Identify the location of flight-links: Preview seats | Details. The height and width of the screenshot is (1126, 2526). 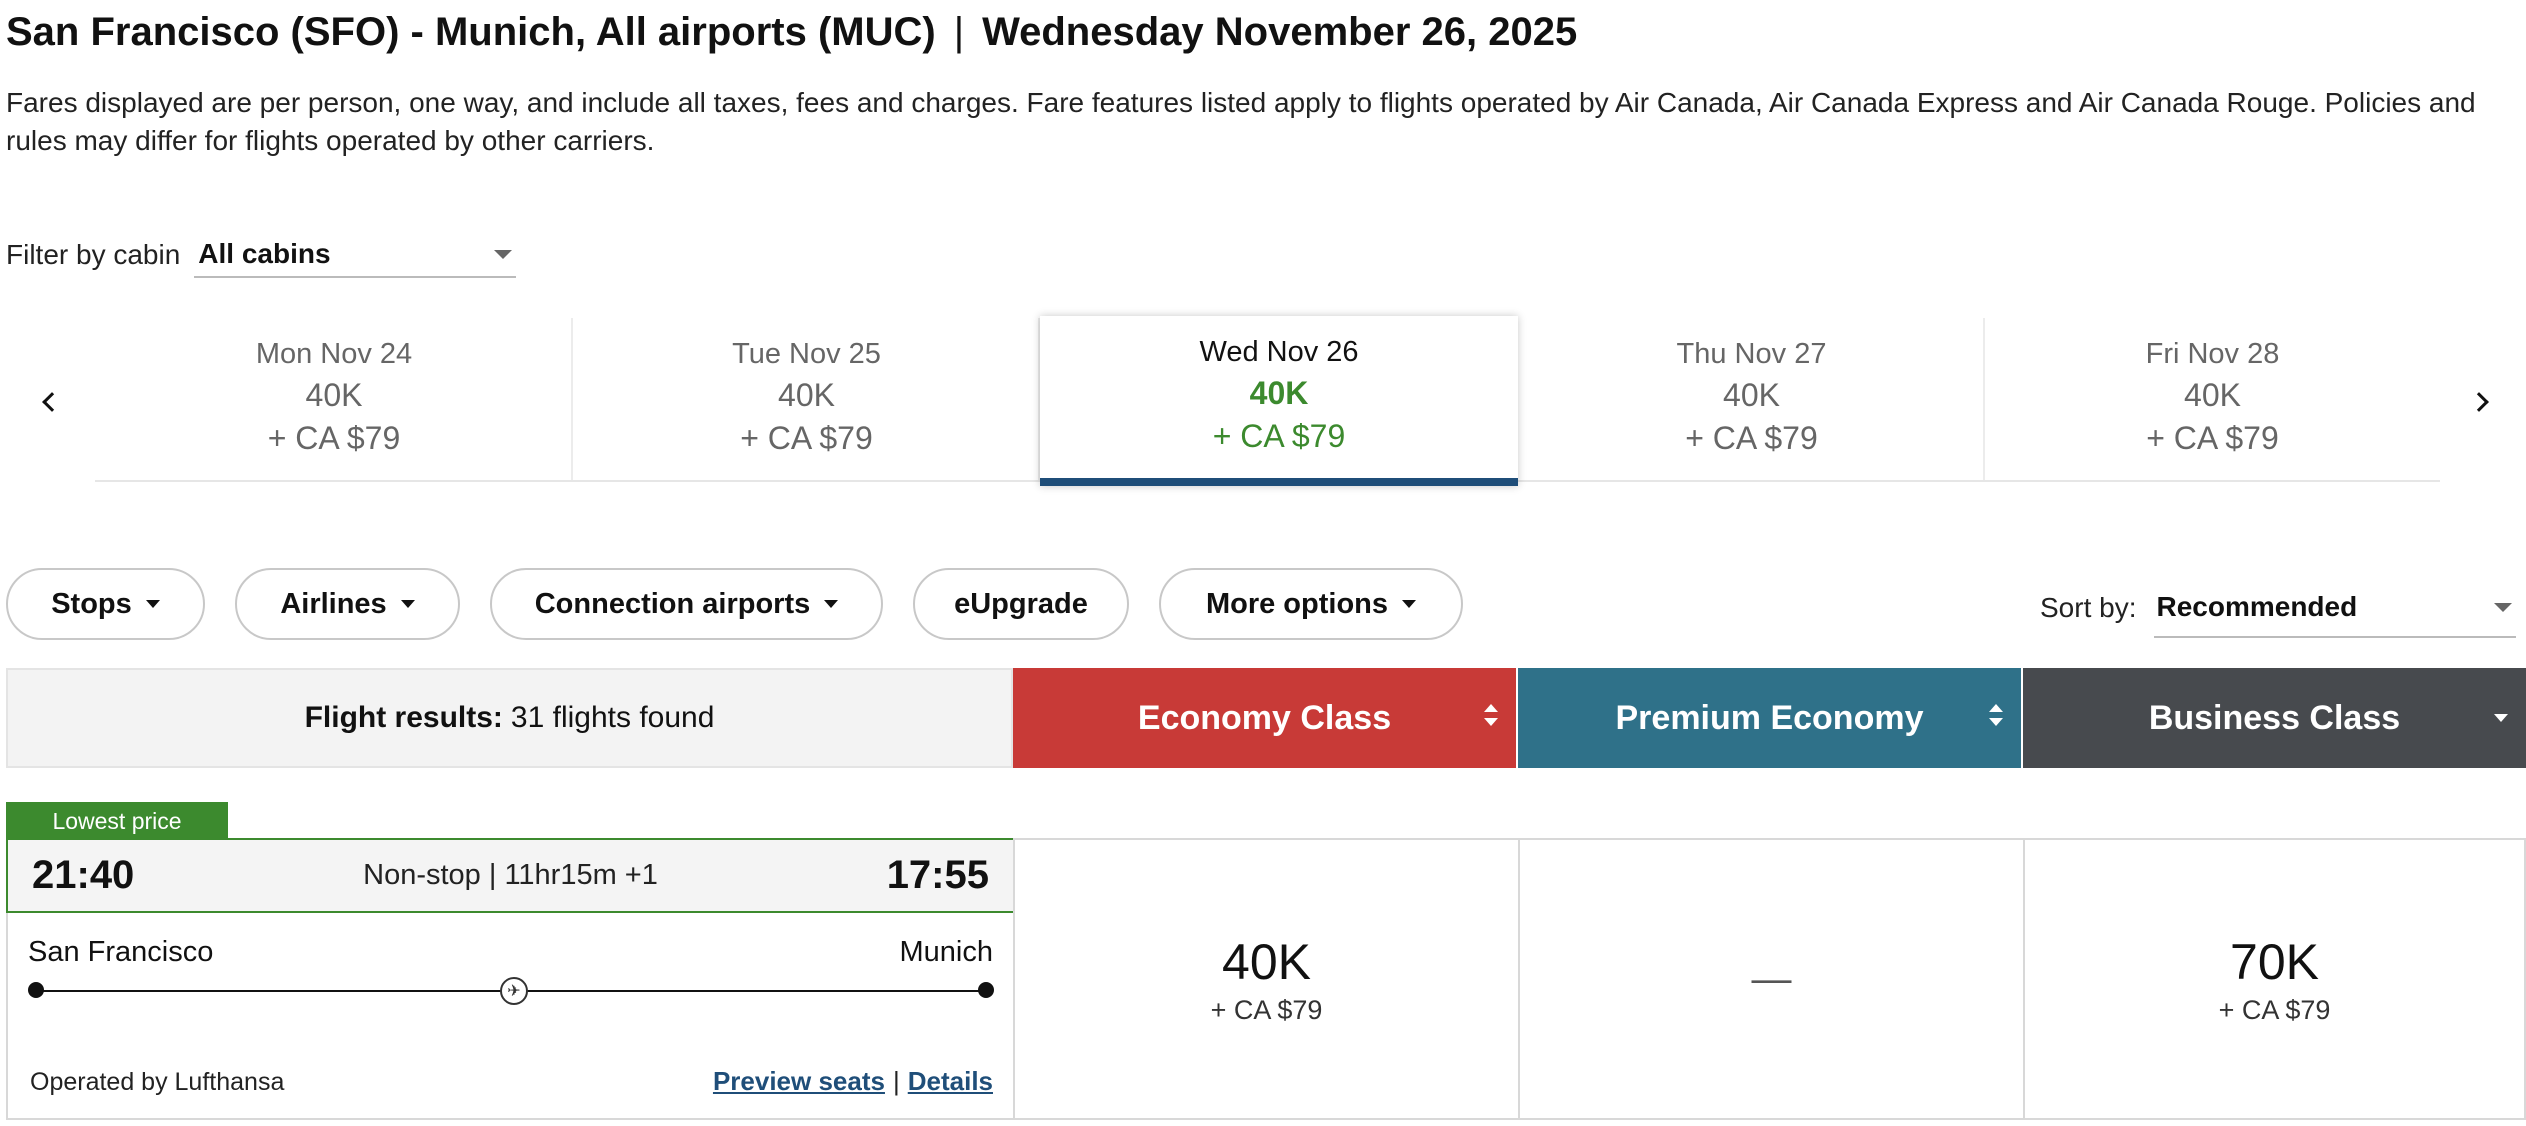
(853, 1081).